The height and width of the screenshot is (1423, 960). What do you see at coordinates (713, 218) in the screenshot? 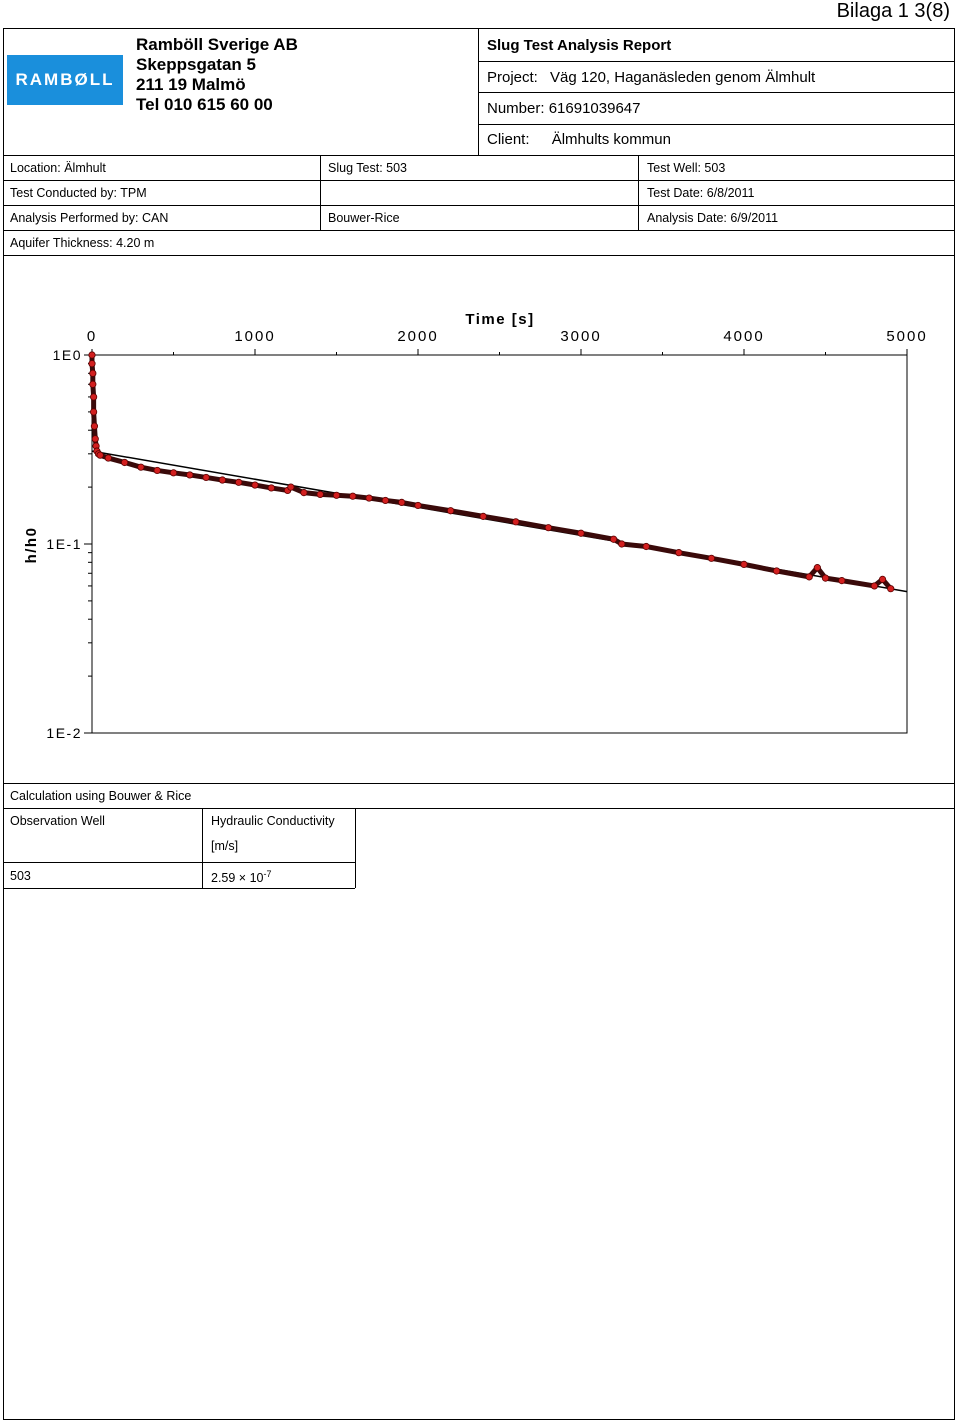
I see `analysis-date-text: Analysis Date: 6/9/2011` at bounding box center [713, 218].